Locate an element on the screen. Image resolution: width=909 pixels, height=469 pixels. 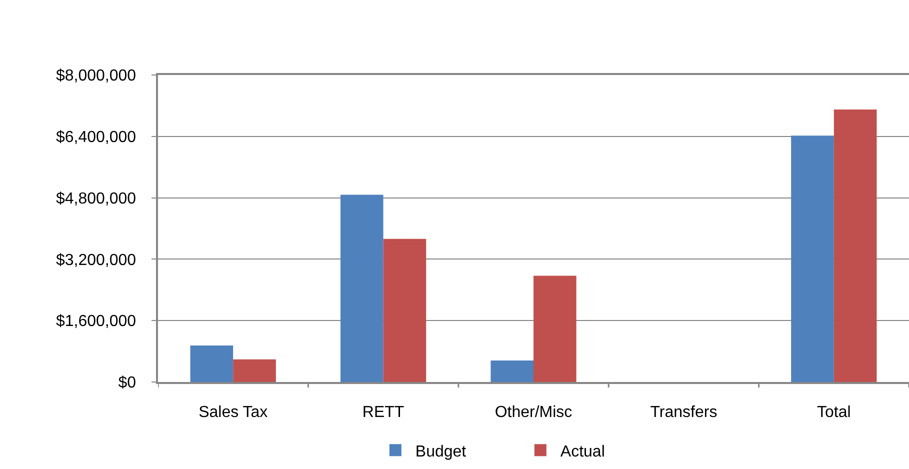
y-tick-label: $0 is located at coordinates (127, 383).